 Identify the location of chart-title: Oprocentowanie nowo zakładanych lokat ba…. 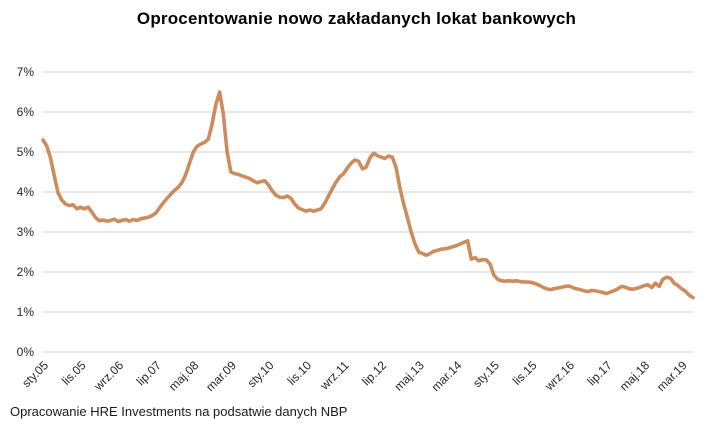
(356, 18).